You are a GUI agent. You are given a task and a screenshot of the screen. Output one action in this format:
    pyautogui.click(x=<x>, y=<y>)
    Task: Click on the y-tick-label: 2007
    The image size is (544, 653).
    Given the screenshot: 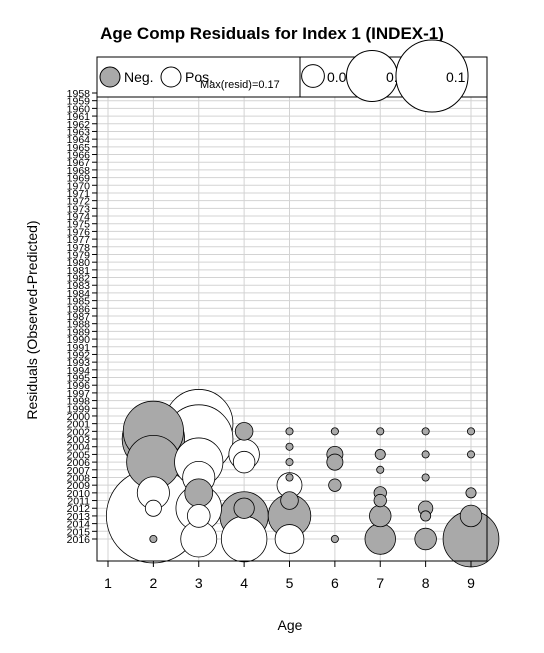 What is the action you would take?
    pyautogui.click(x=79, y=471)
    